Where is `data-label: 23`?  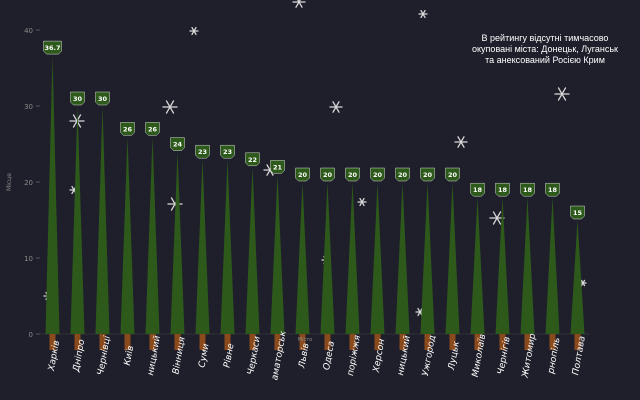
data-label: 23 is located at coordinates (227, 152).